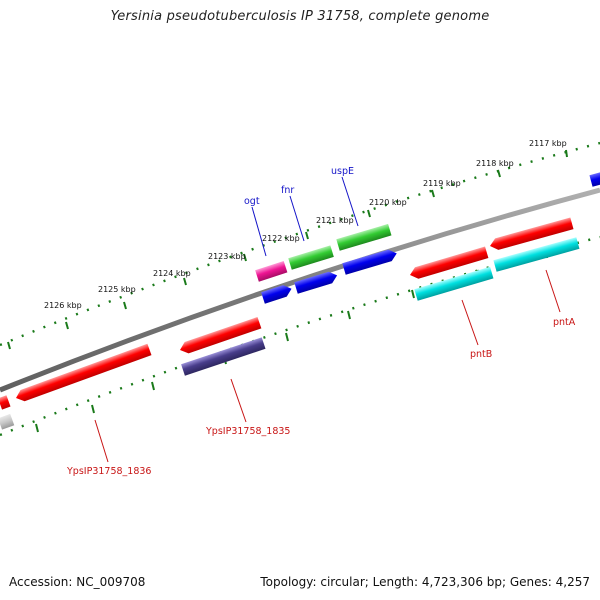 The height and width of the screenshot is (600, 600). What do you see at coordinates (7, 421) in the screenshot?
I see `gene-offscreen-reverse-cds` at bounding box center [7, 421].